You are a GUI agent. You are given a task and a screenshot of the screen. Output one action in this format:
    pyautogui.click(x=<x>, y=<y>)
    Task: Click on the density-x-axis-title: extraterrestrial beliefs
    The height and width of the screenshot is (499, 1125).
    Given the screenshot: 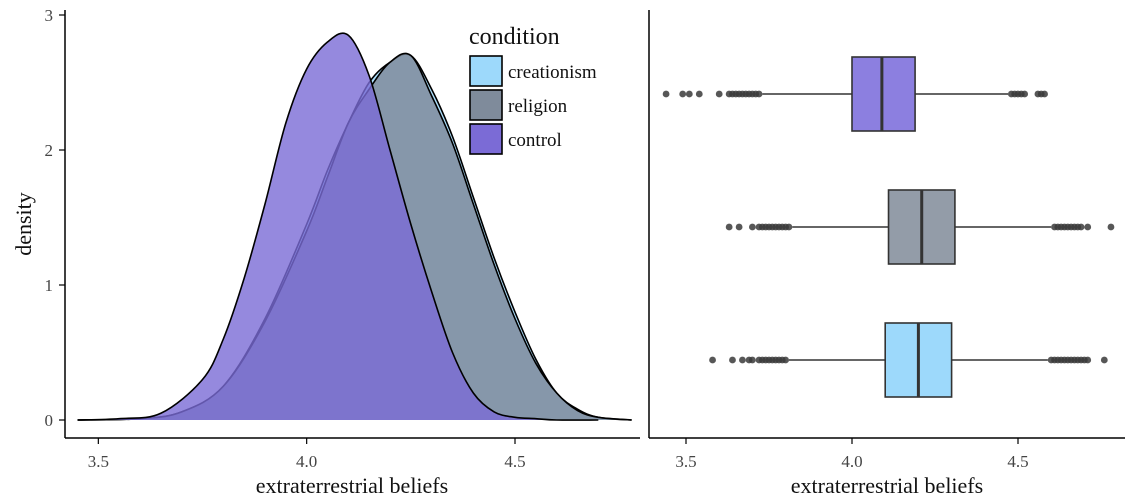 What is the action you would take?
    pyautogui.click(x=352, y=485)
    